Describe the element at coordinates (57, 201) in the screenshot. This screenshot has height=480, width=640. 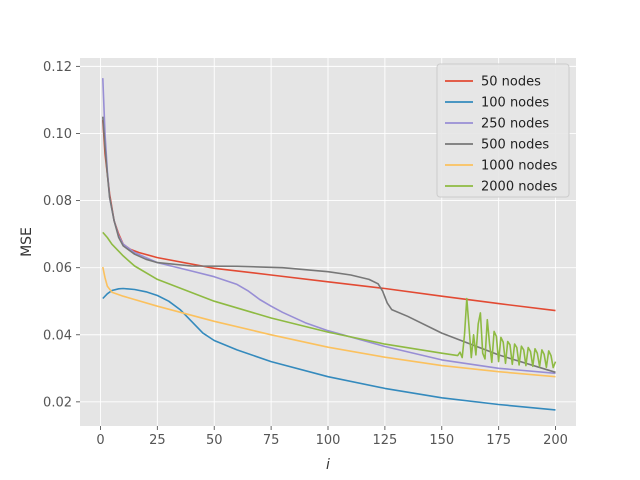
I see `y-tick-label: 0.08` at that location.